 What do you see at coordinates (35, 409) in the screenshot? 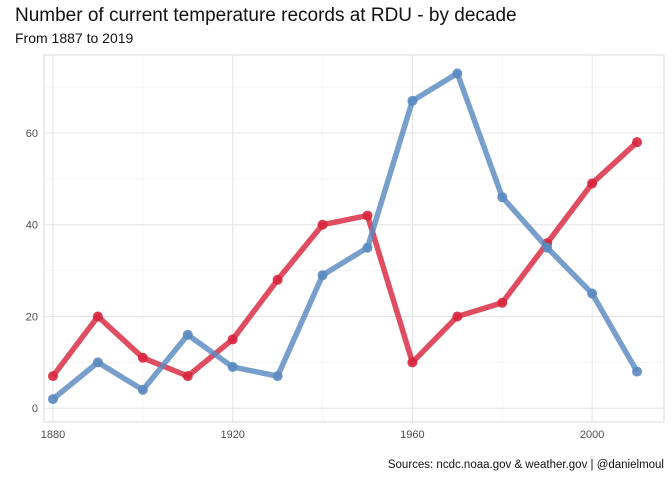
I see `y-tick-label: 0` at bounding box center [35, 409].